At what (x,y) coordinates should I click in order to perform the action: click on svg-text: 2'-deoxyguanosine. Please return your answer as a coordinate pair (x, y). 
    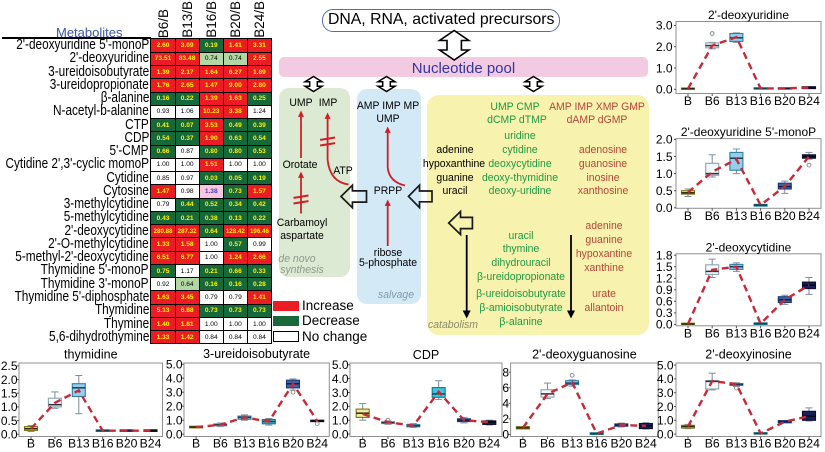
    Looking at the image, I should click on (584, 355).